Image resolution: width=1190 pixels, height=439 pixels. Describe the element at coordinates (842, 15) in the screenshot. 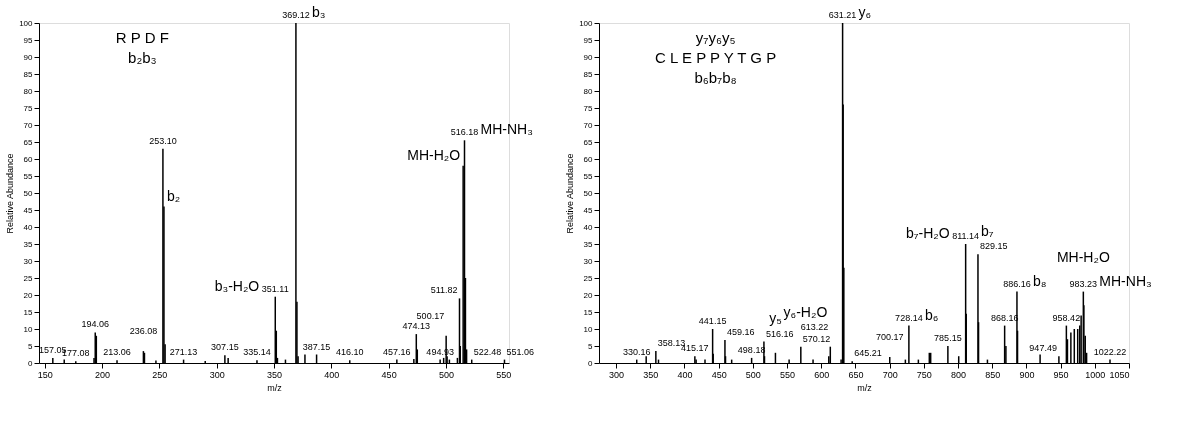

I see `annotation: 631.21` at that location.